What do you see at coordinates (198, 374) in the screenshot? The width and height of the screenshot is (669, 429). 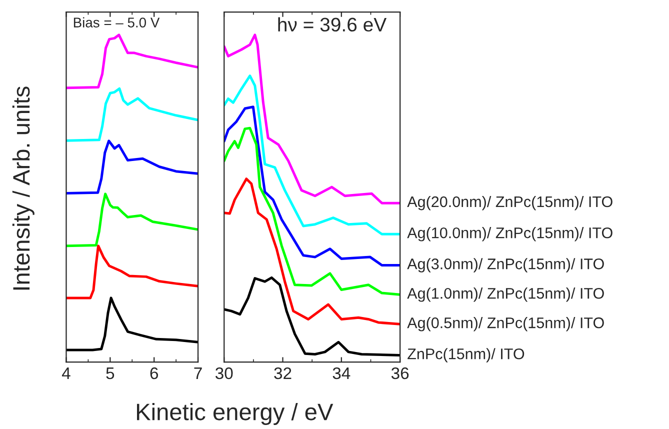 I see `x-tick-label: 7` at bounding box center [198, 374].